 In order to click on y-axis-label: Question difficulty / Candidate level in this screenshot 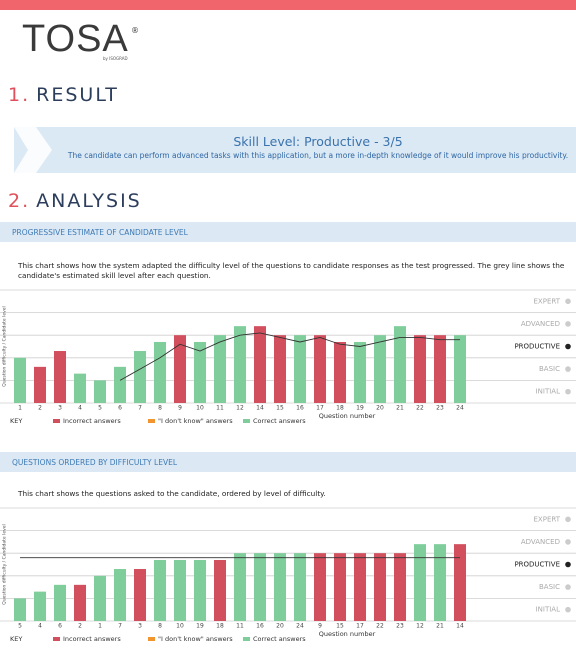, I will do `click(5, 346)`.